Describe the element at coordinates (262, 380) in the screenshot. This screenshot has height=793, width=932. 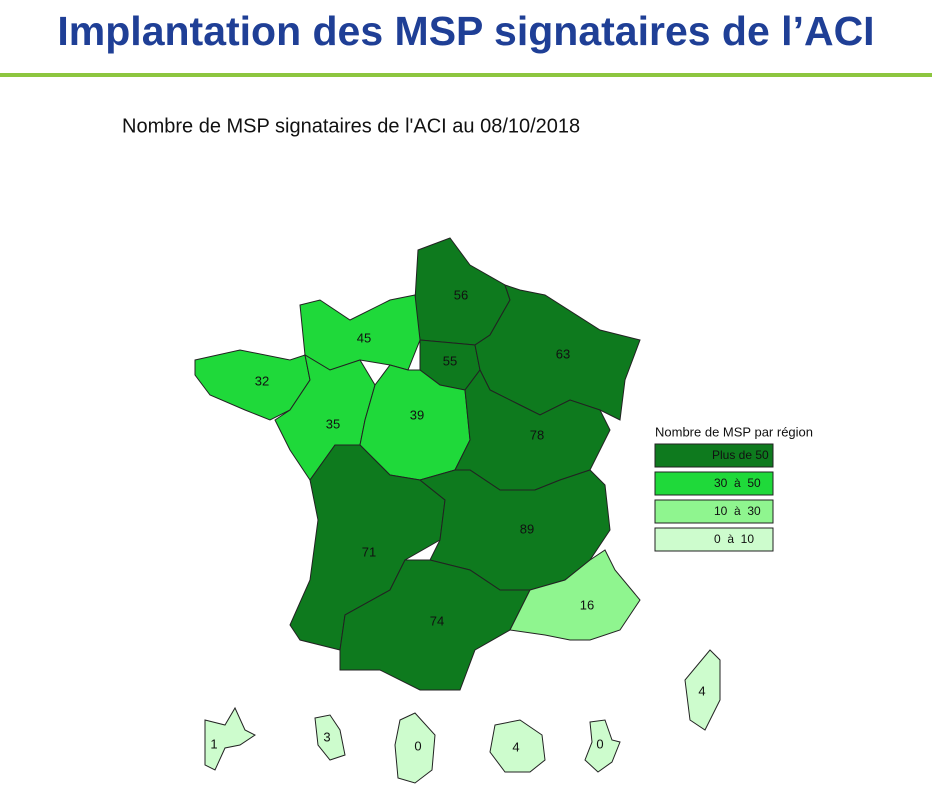
I see `region-value: 32` at that location.